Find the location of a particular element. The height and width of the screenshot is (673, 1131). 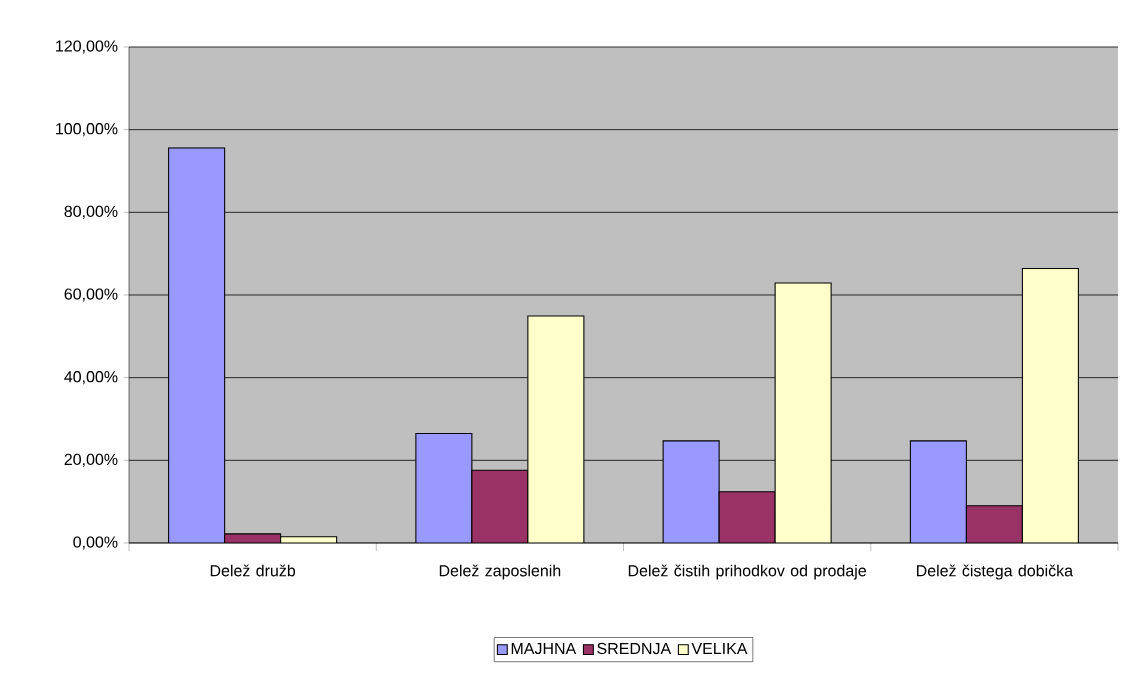

x-tick-label: Delež družb is located at coordinates (253, 570).